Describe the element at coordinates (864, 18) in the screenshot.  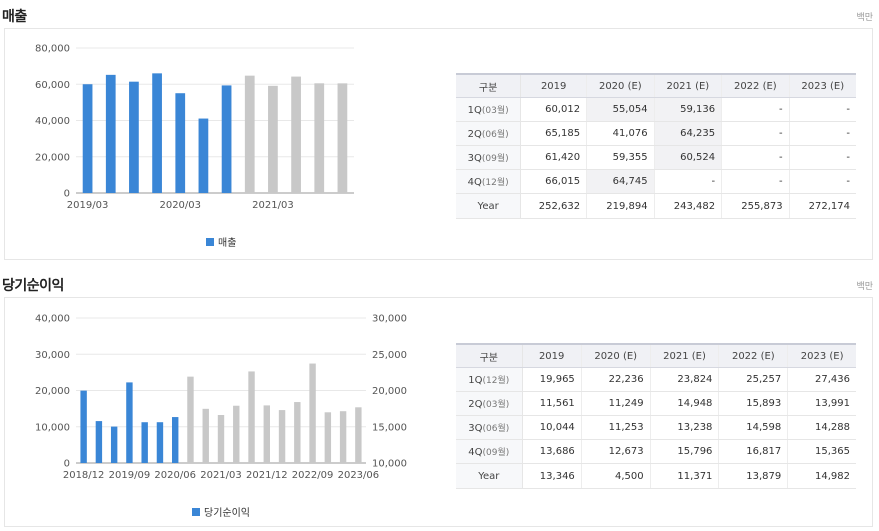
I see `unit-label-revenue: 백만` at that location.